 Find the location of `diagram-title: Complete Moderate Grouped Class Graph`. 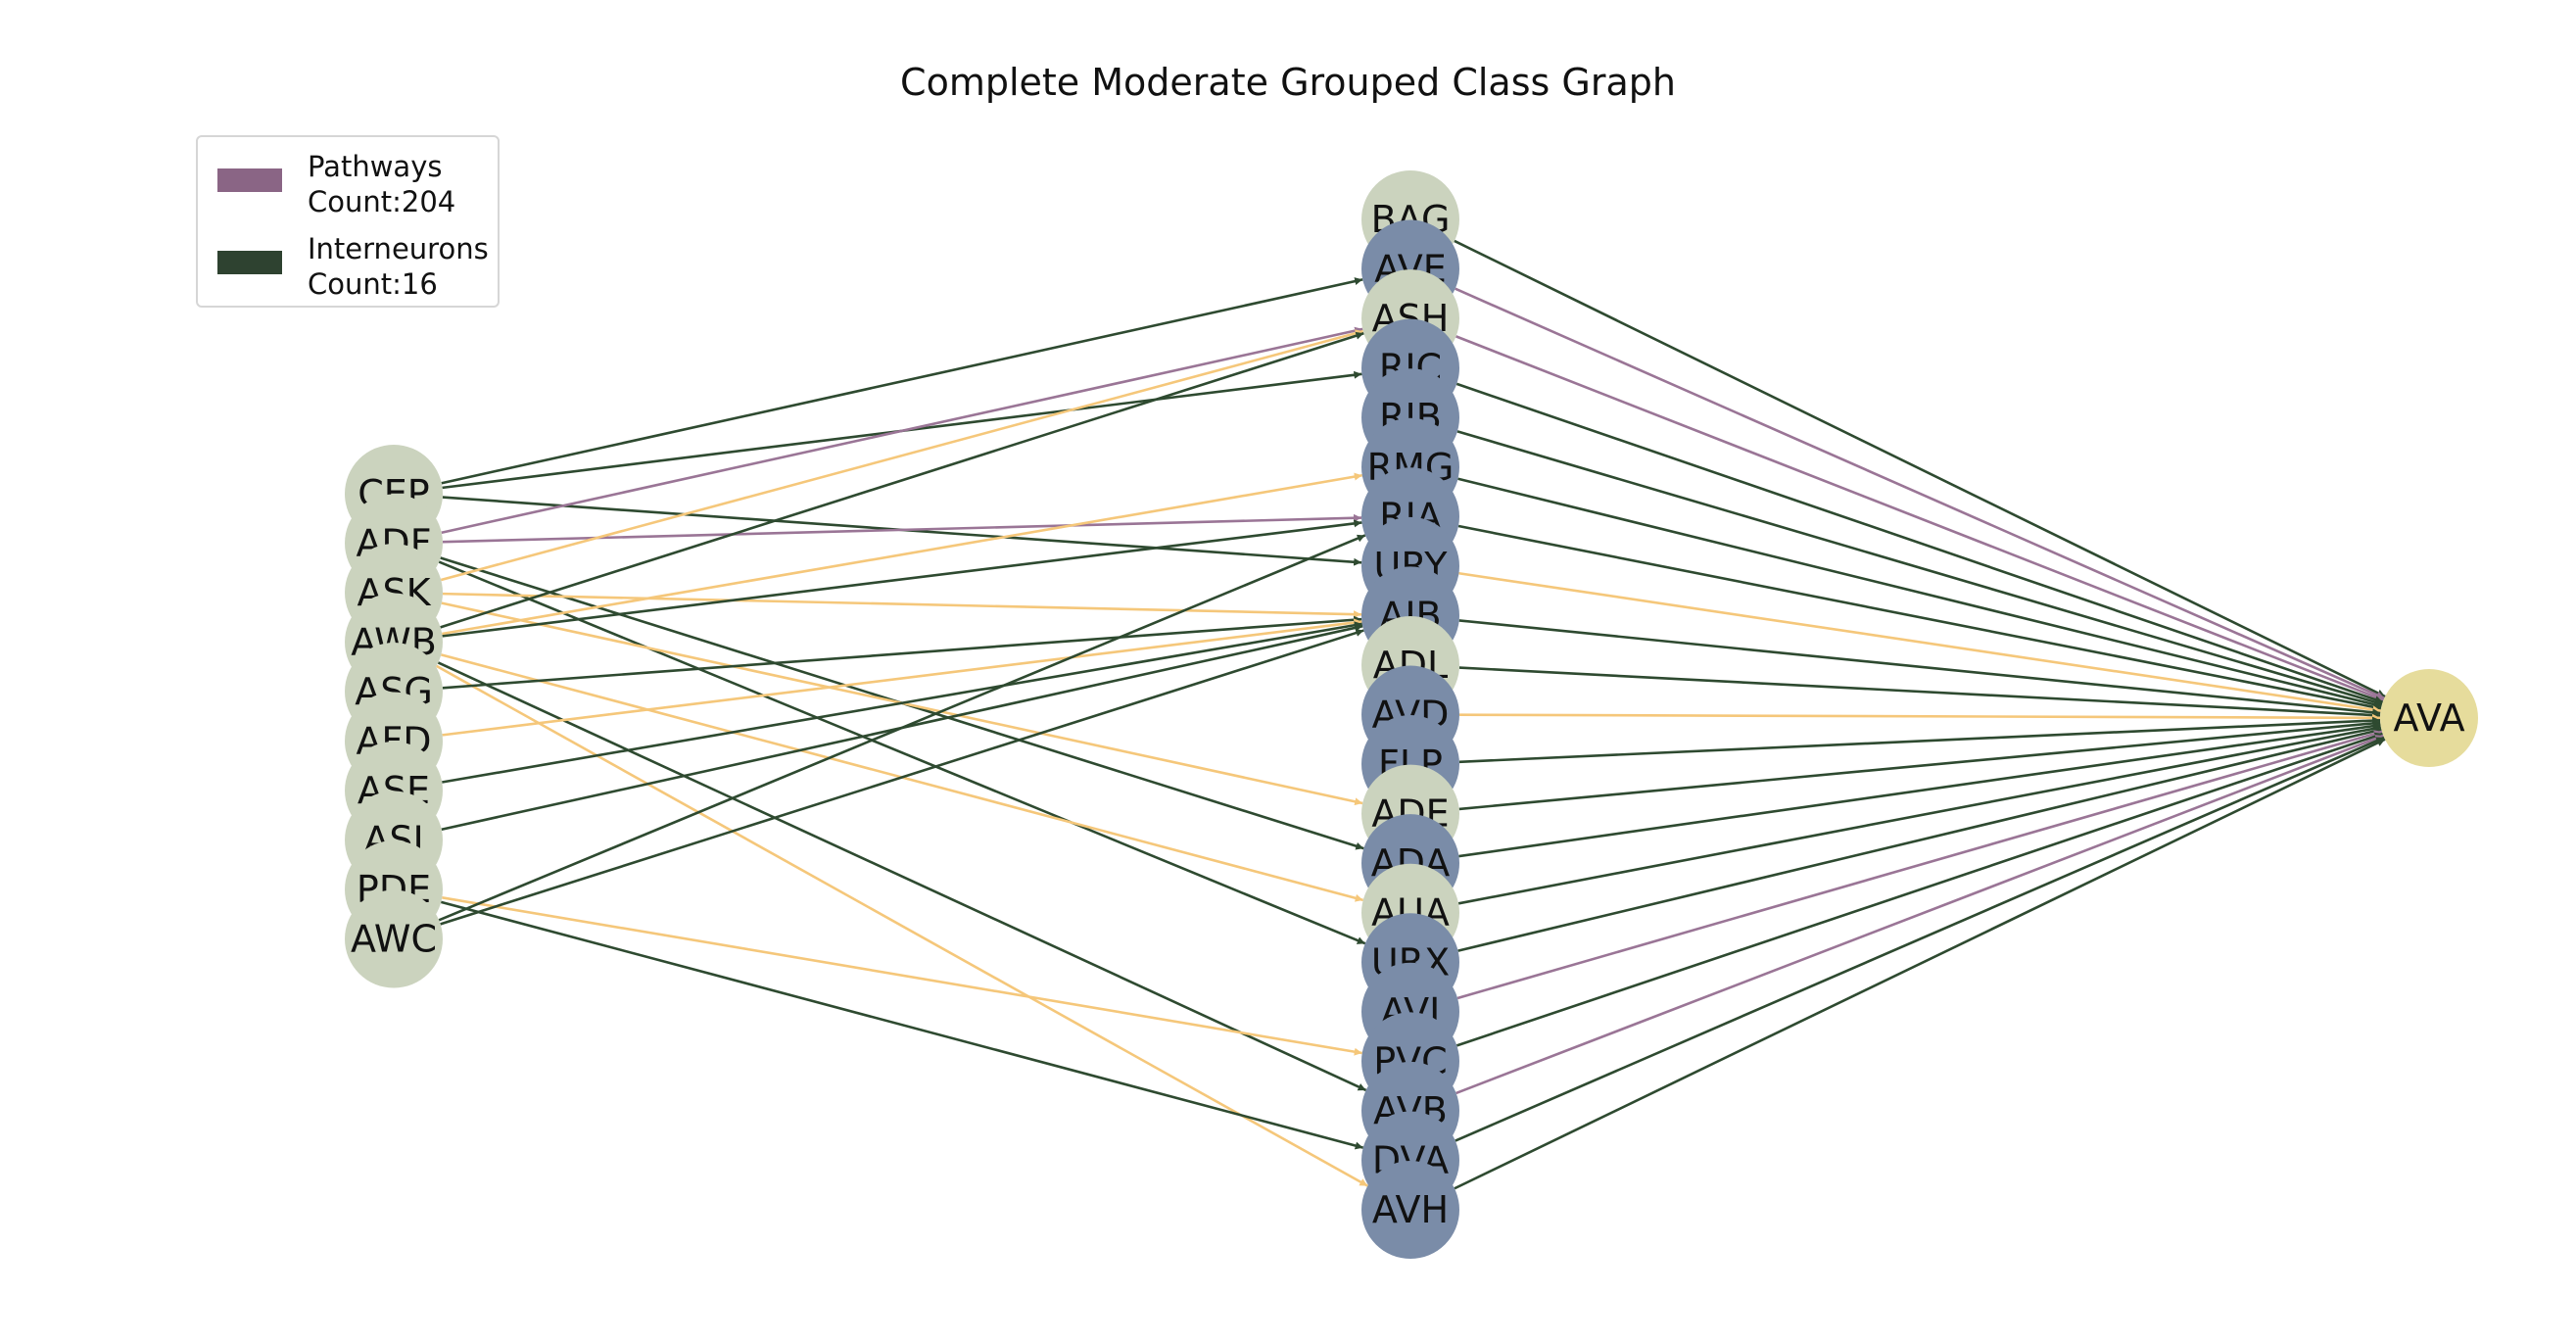

diagram-title: Complete Moderate Grouped Class Graph is located at coordinates (1288, 82).